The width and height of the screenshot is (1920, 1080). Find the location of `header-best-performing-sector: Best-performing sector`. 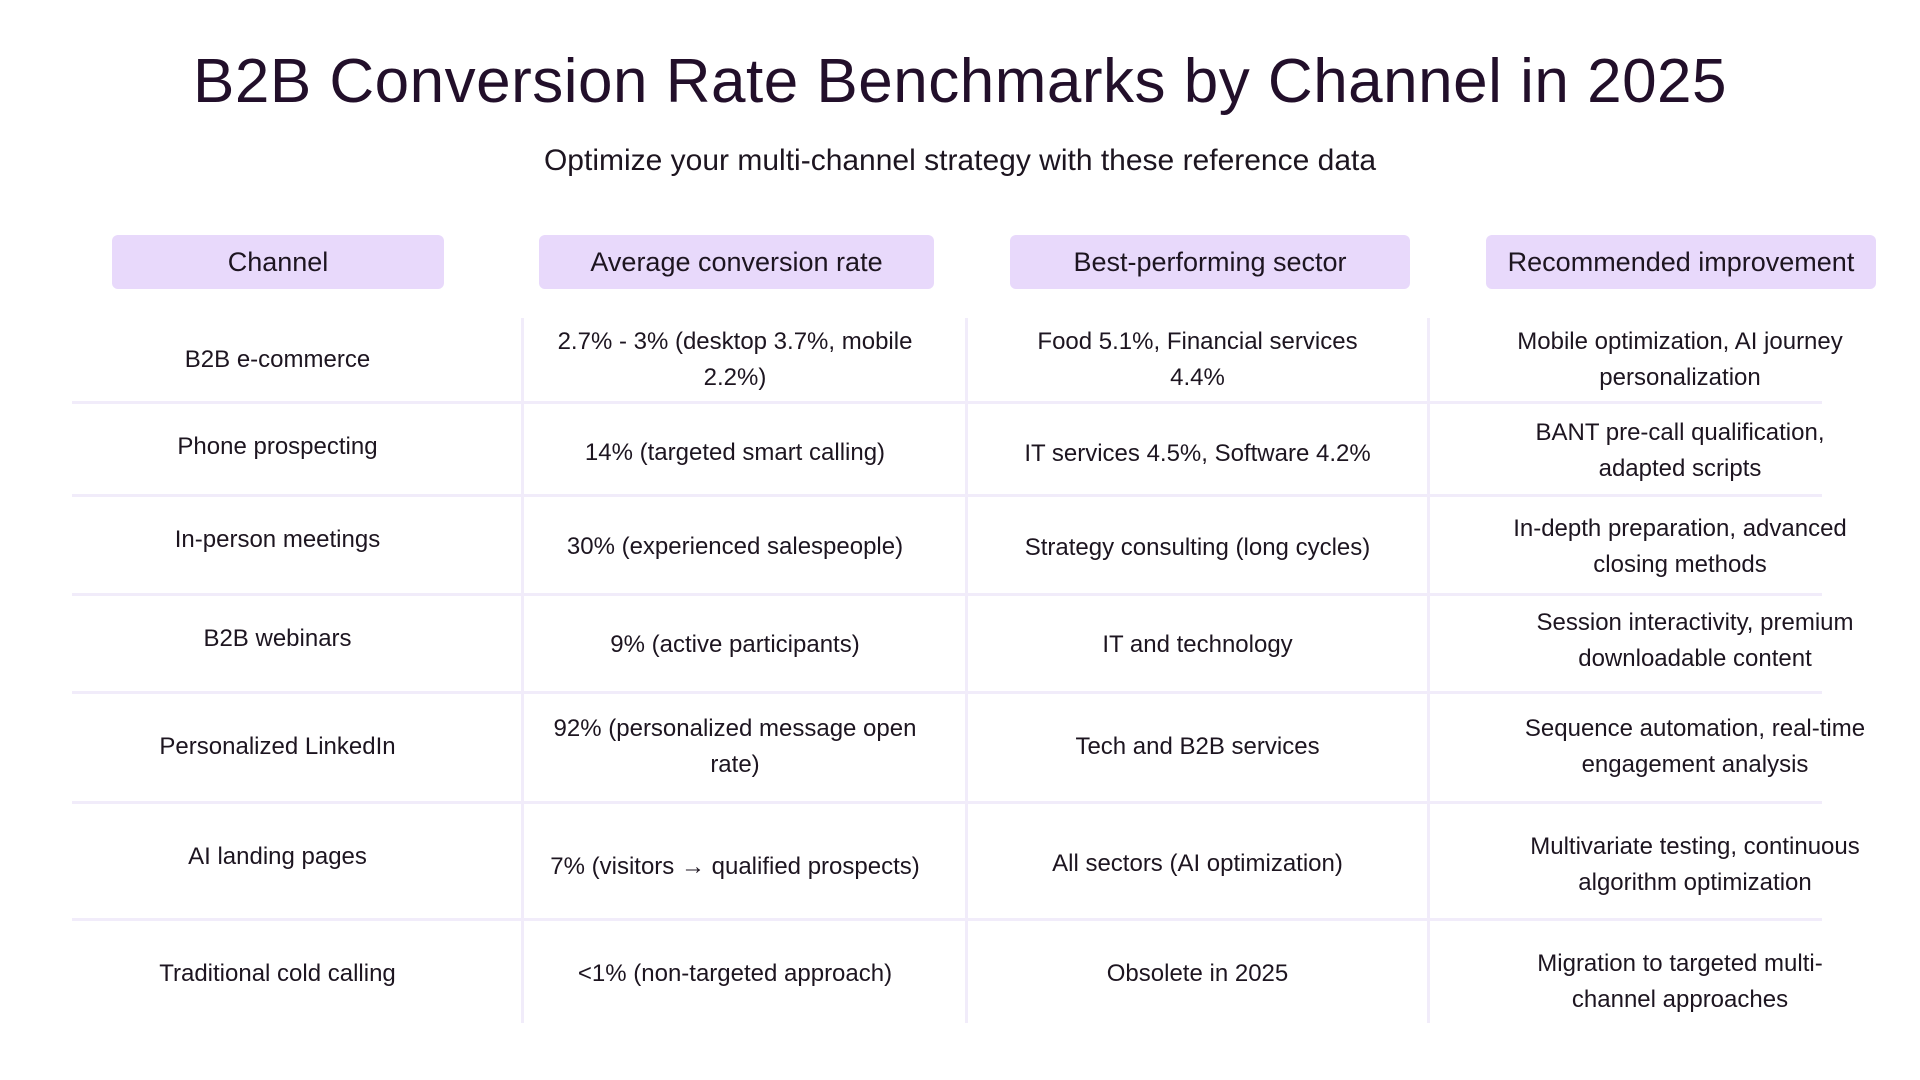

header-best-performing-sector: Best-performing sector is located at coordinates (1210, 262).